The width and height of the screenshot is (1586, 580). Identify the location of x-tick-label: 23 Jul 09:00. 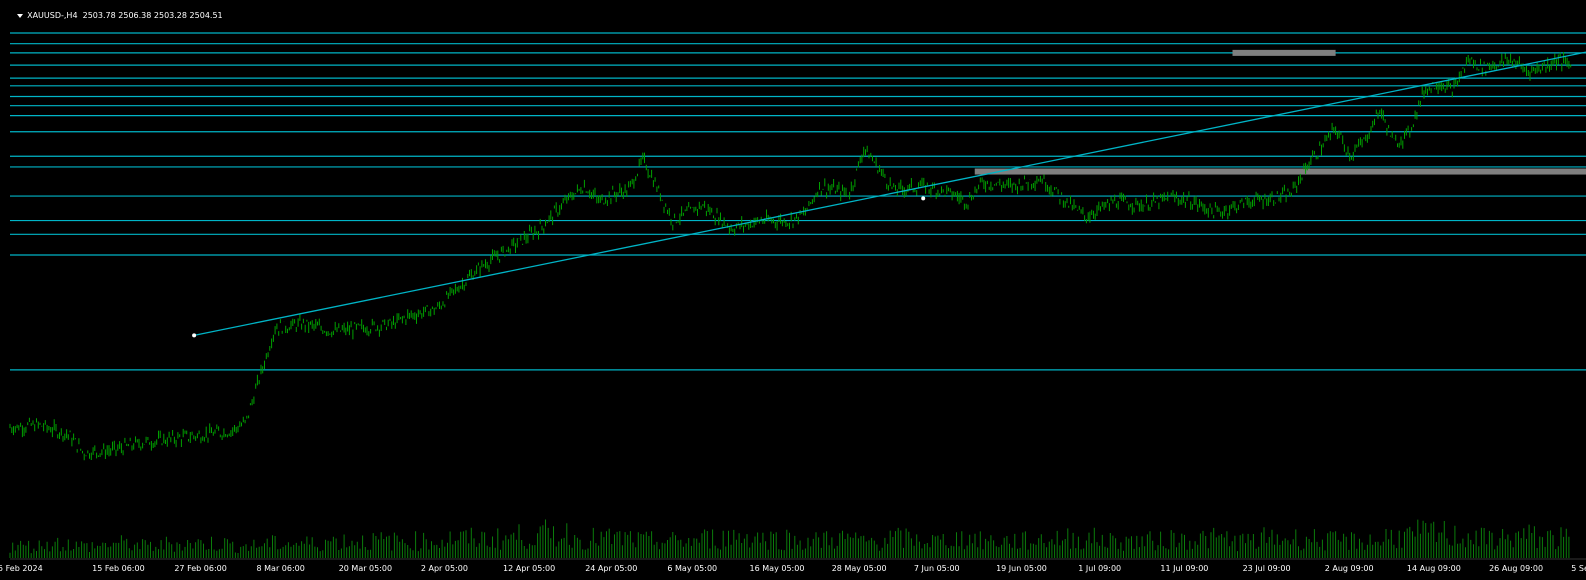
(1267, 568).